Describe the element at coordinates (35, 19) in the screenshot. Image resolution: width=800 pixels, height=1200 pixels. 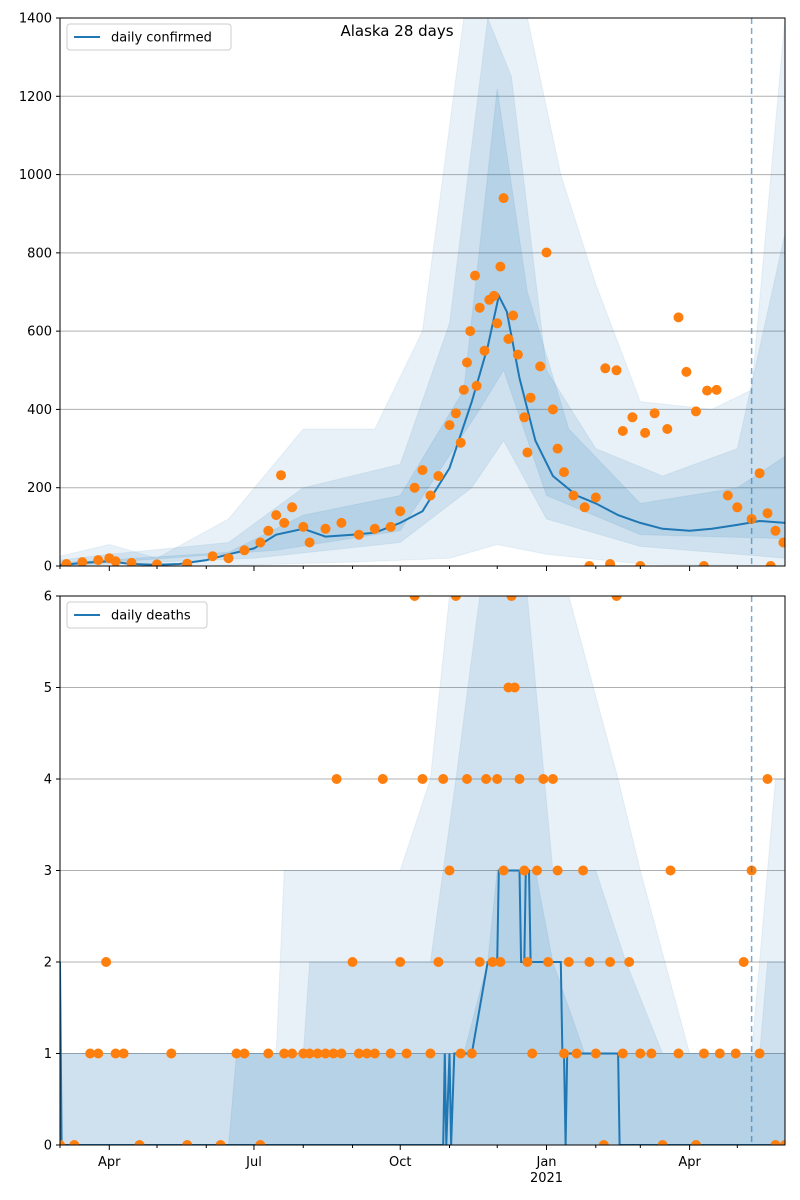
I see `y-tick-label: 1400` at that location.